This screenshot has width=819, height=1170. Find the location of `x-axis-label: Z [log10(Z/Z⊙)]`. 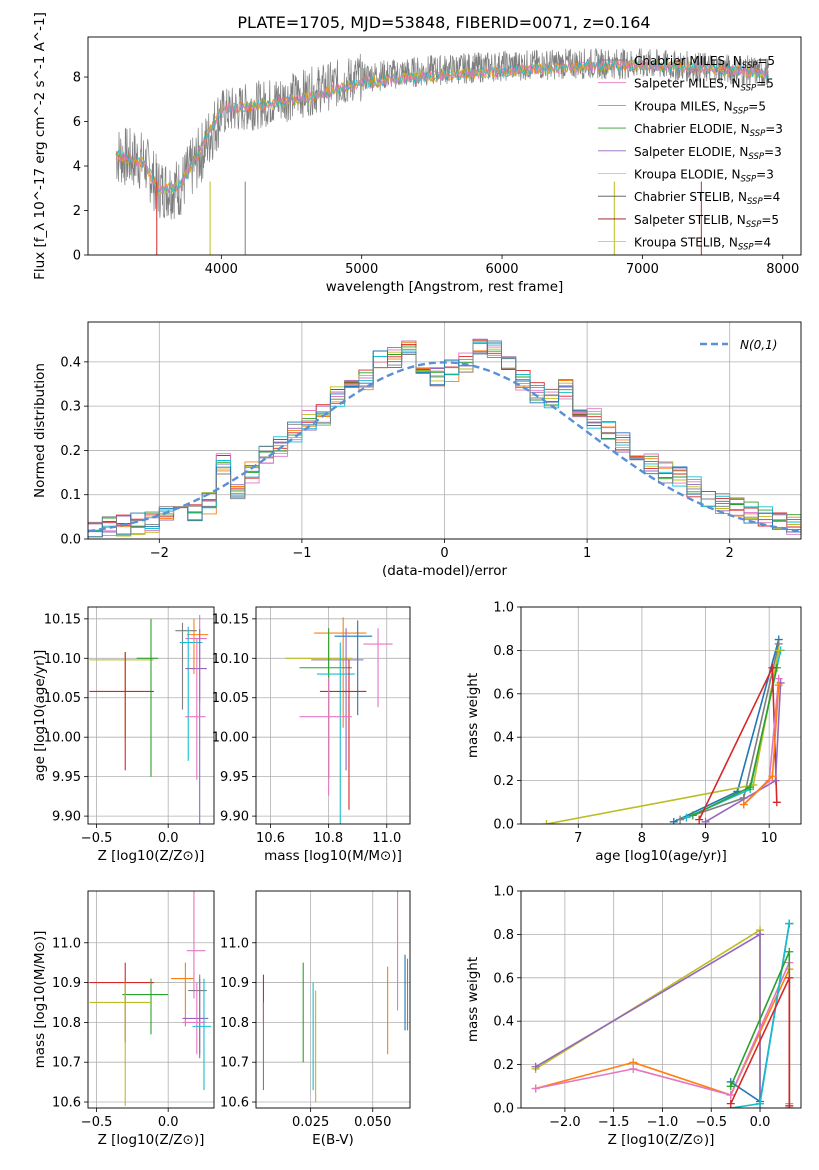

x-axis-label: Z [log10(Z/Z⊙)] is located at coordinates (151, 856).